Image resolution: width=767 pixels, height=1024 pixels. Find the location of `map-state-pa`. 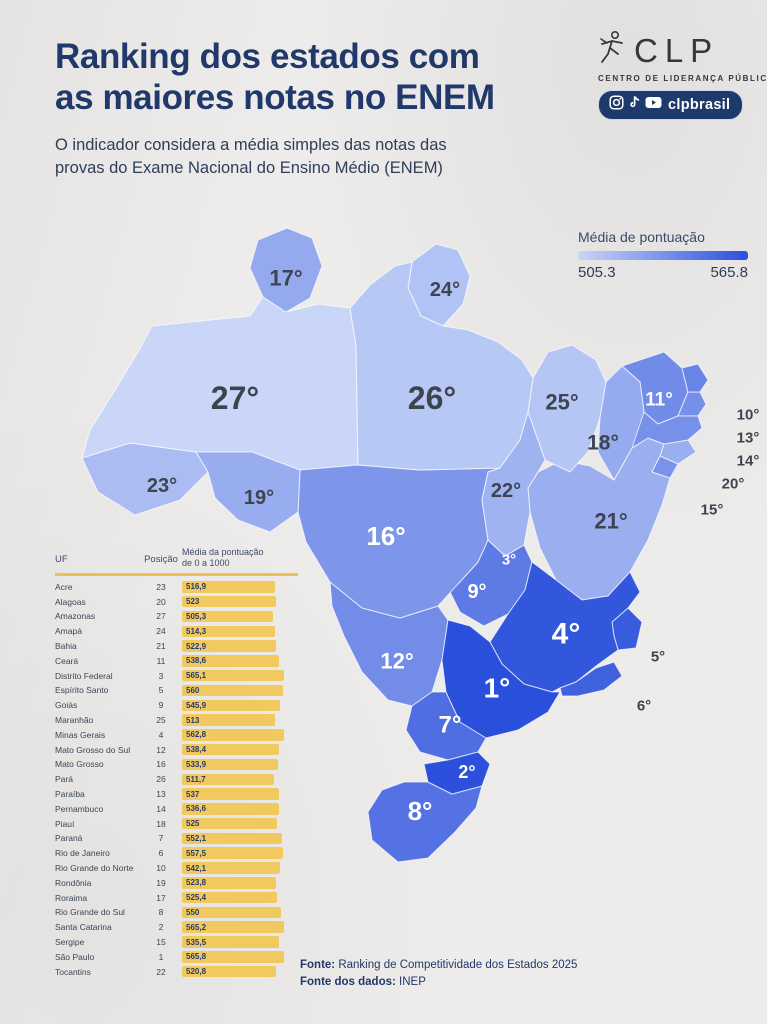

map-state-pa is located at coordinates (441, 366).